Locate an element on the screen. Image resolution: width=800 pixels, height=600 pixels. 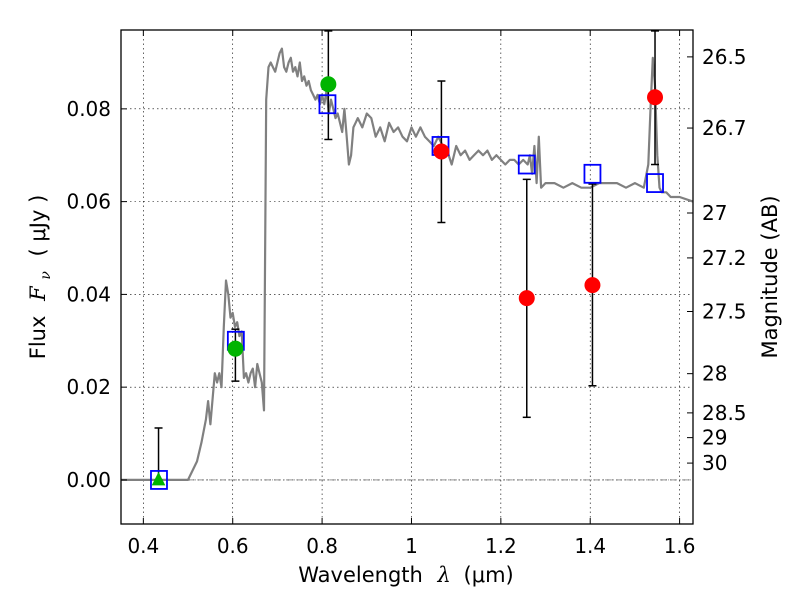
x-tick-label: 0.4 is located at coordinates (143, 546).